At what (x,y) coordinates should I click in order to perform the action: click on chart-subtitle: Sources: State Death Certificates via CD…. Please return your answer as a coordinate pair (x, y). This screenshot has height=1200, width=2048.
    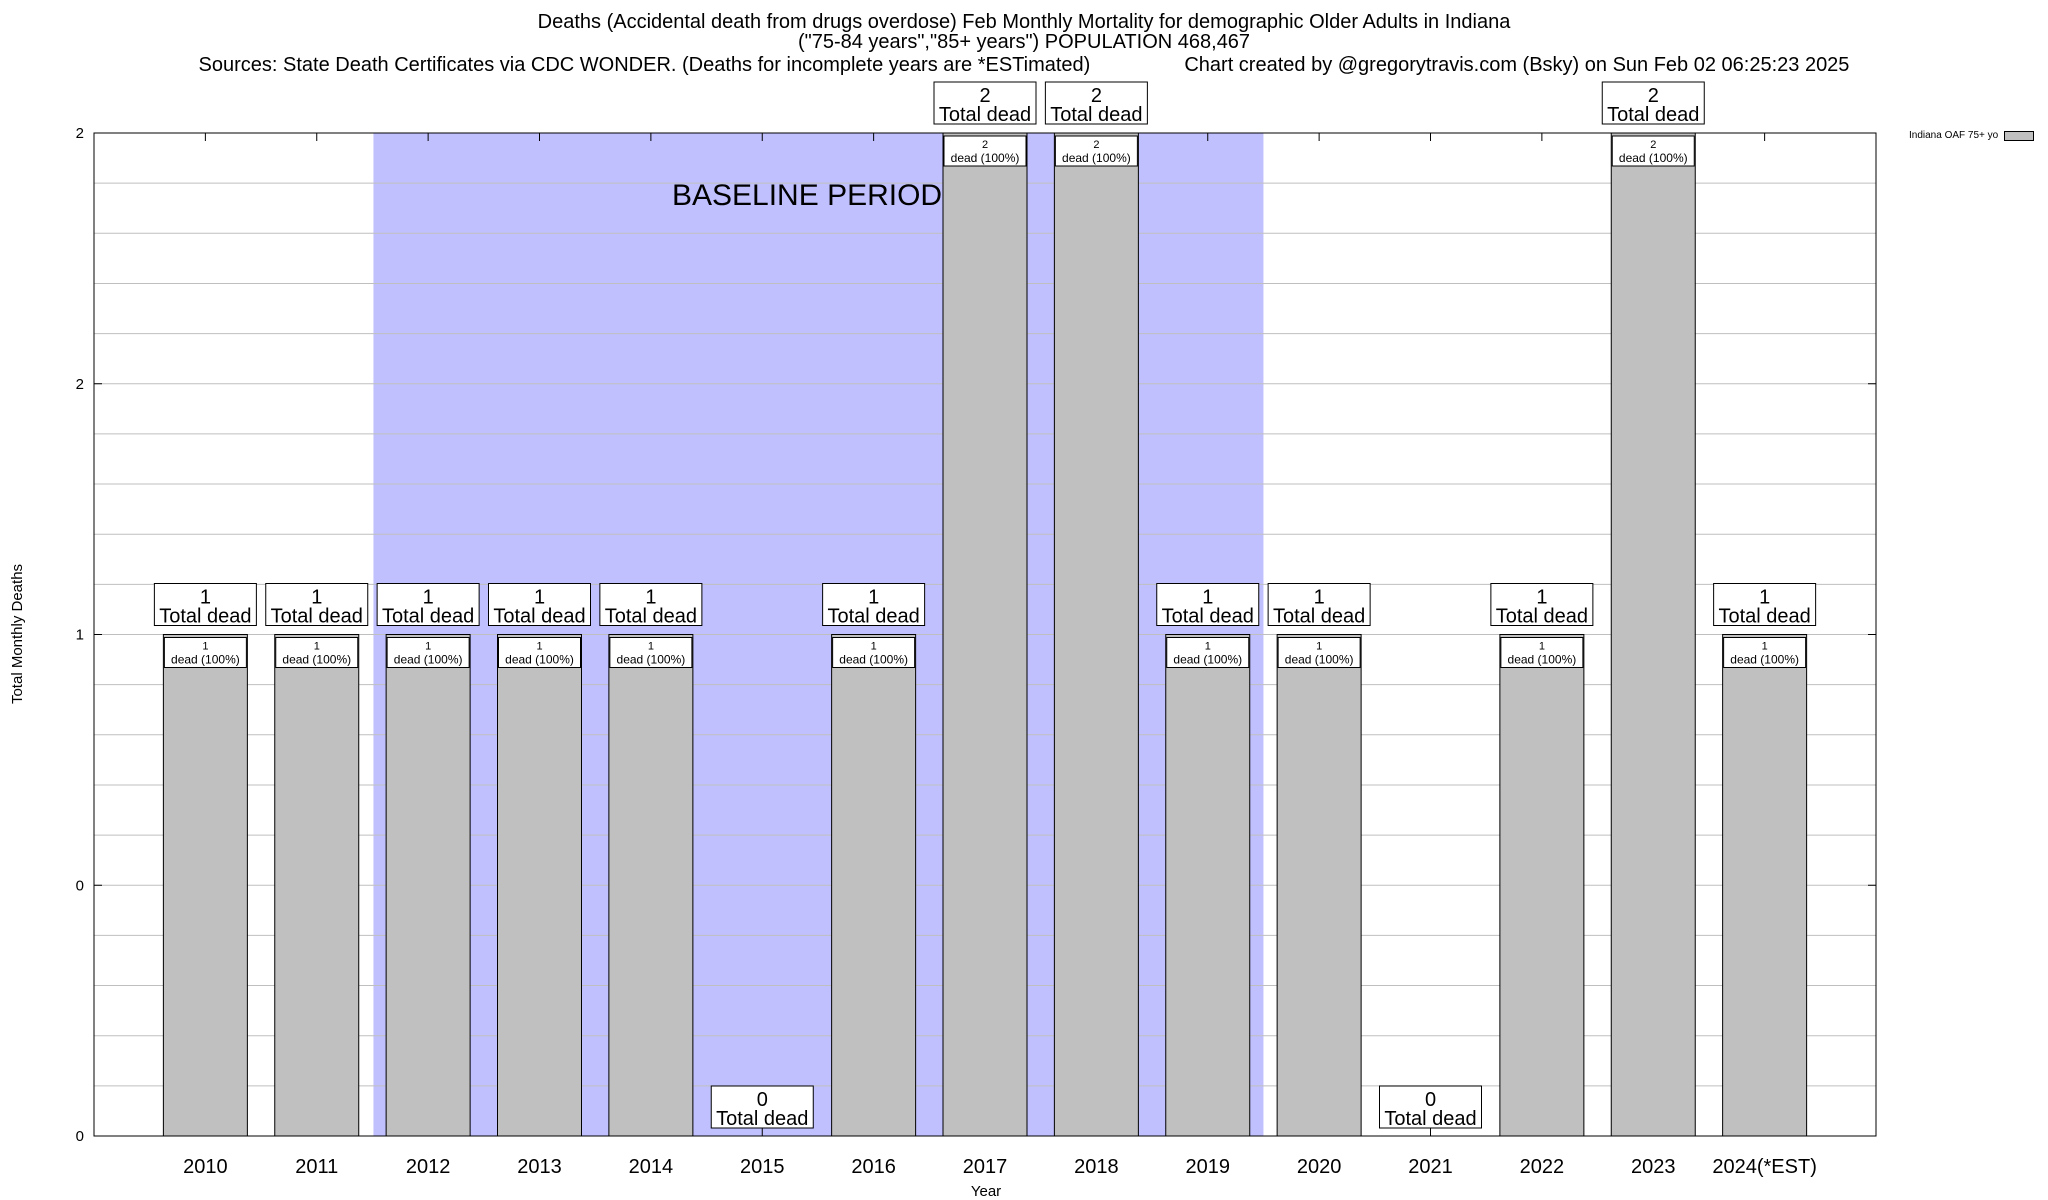
    Looking at the image, I should click on (1024, 65).